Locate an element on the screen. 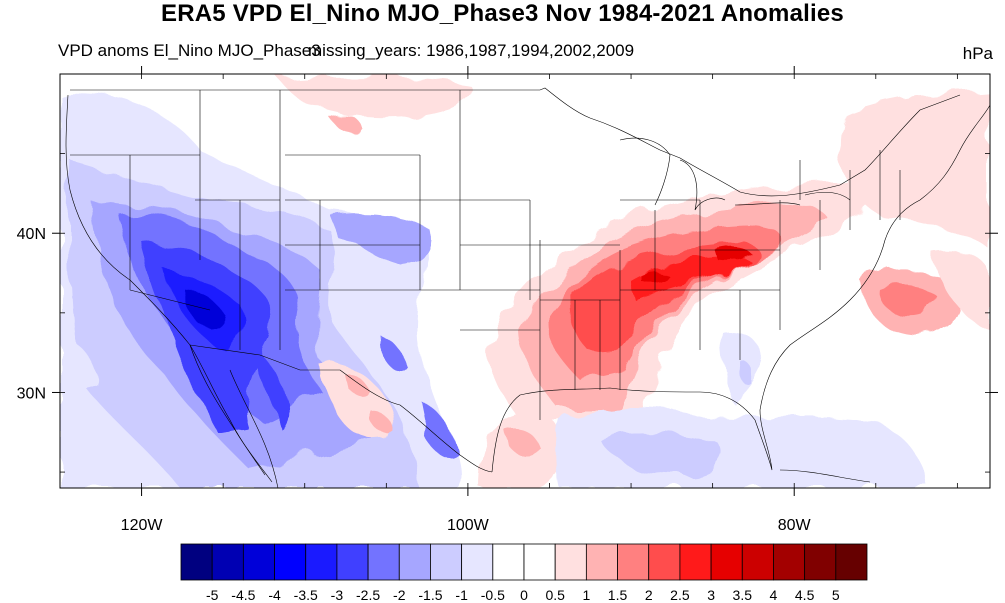 The height and width of the screenshot is (603, 1005). colorbar-label: -3 is located at coordinates (337, 595).